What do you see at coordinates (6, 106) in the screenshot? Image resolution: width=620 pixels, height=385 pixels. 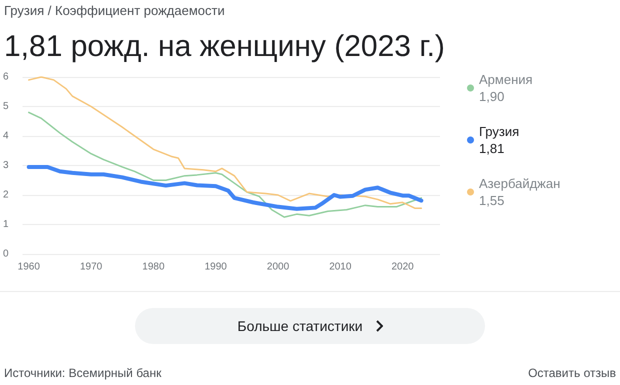 I see `y-tick-label: 5` at bounding box center [6, 106].